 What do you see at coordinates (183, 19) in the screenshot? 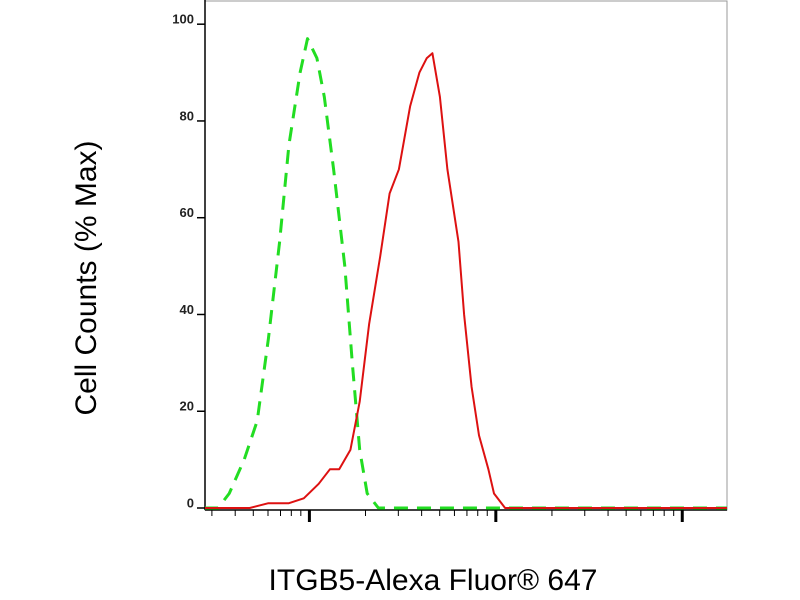
I see `y-tick-label: 100` at bounding box center [183, 19].